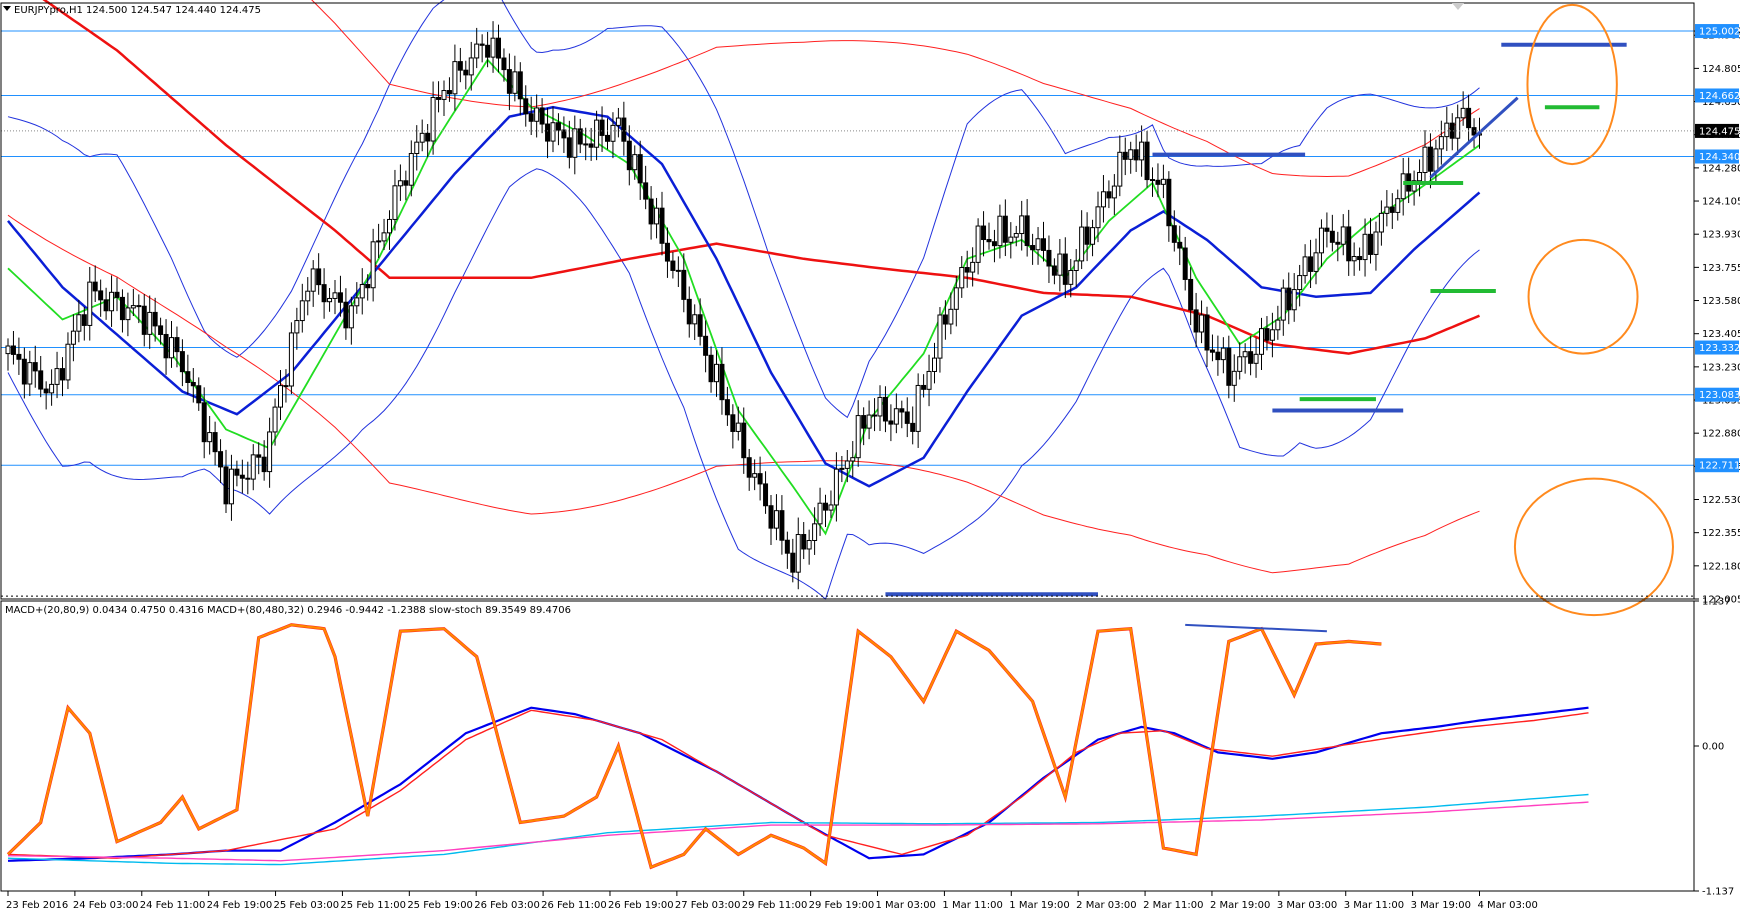 This screenshot has height=917, width=1740. I want to click on main-y-tick-label: 123.755, so click(1721, 268).